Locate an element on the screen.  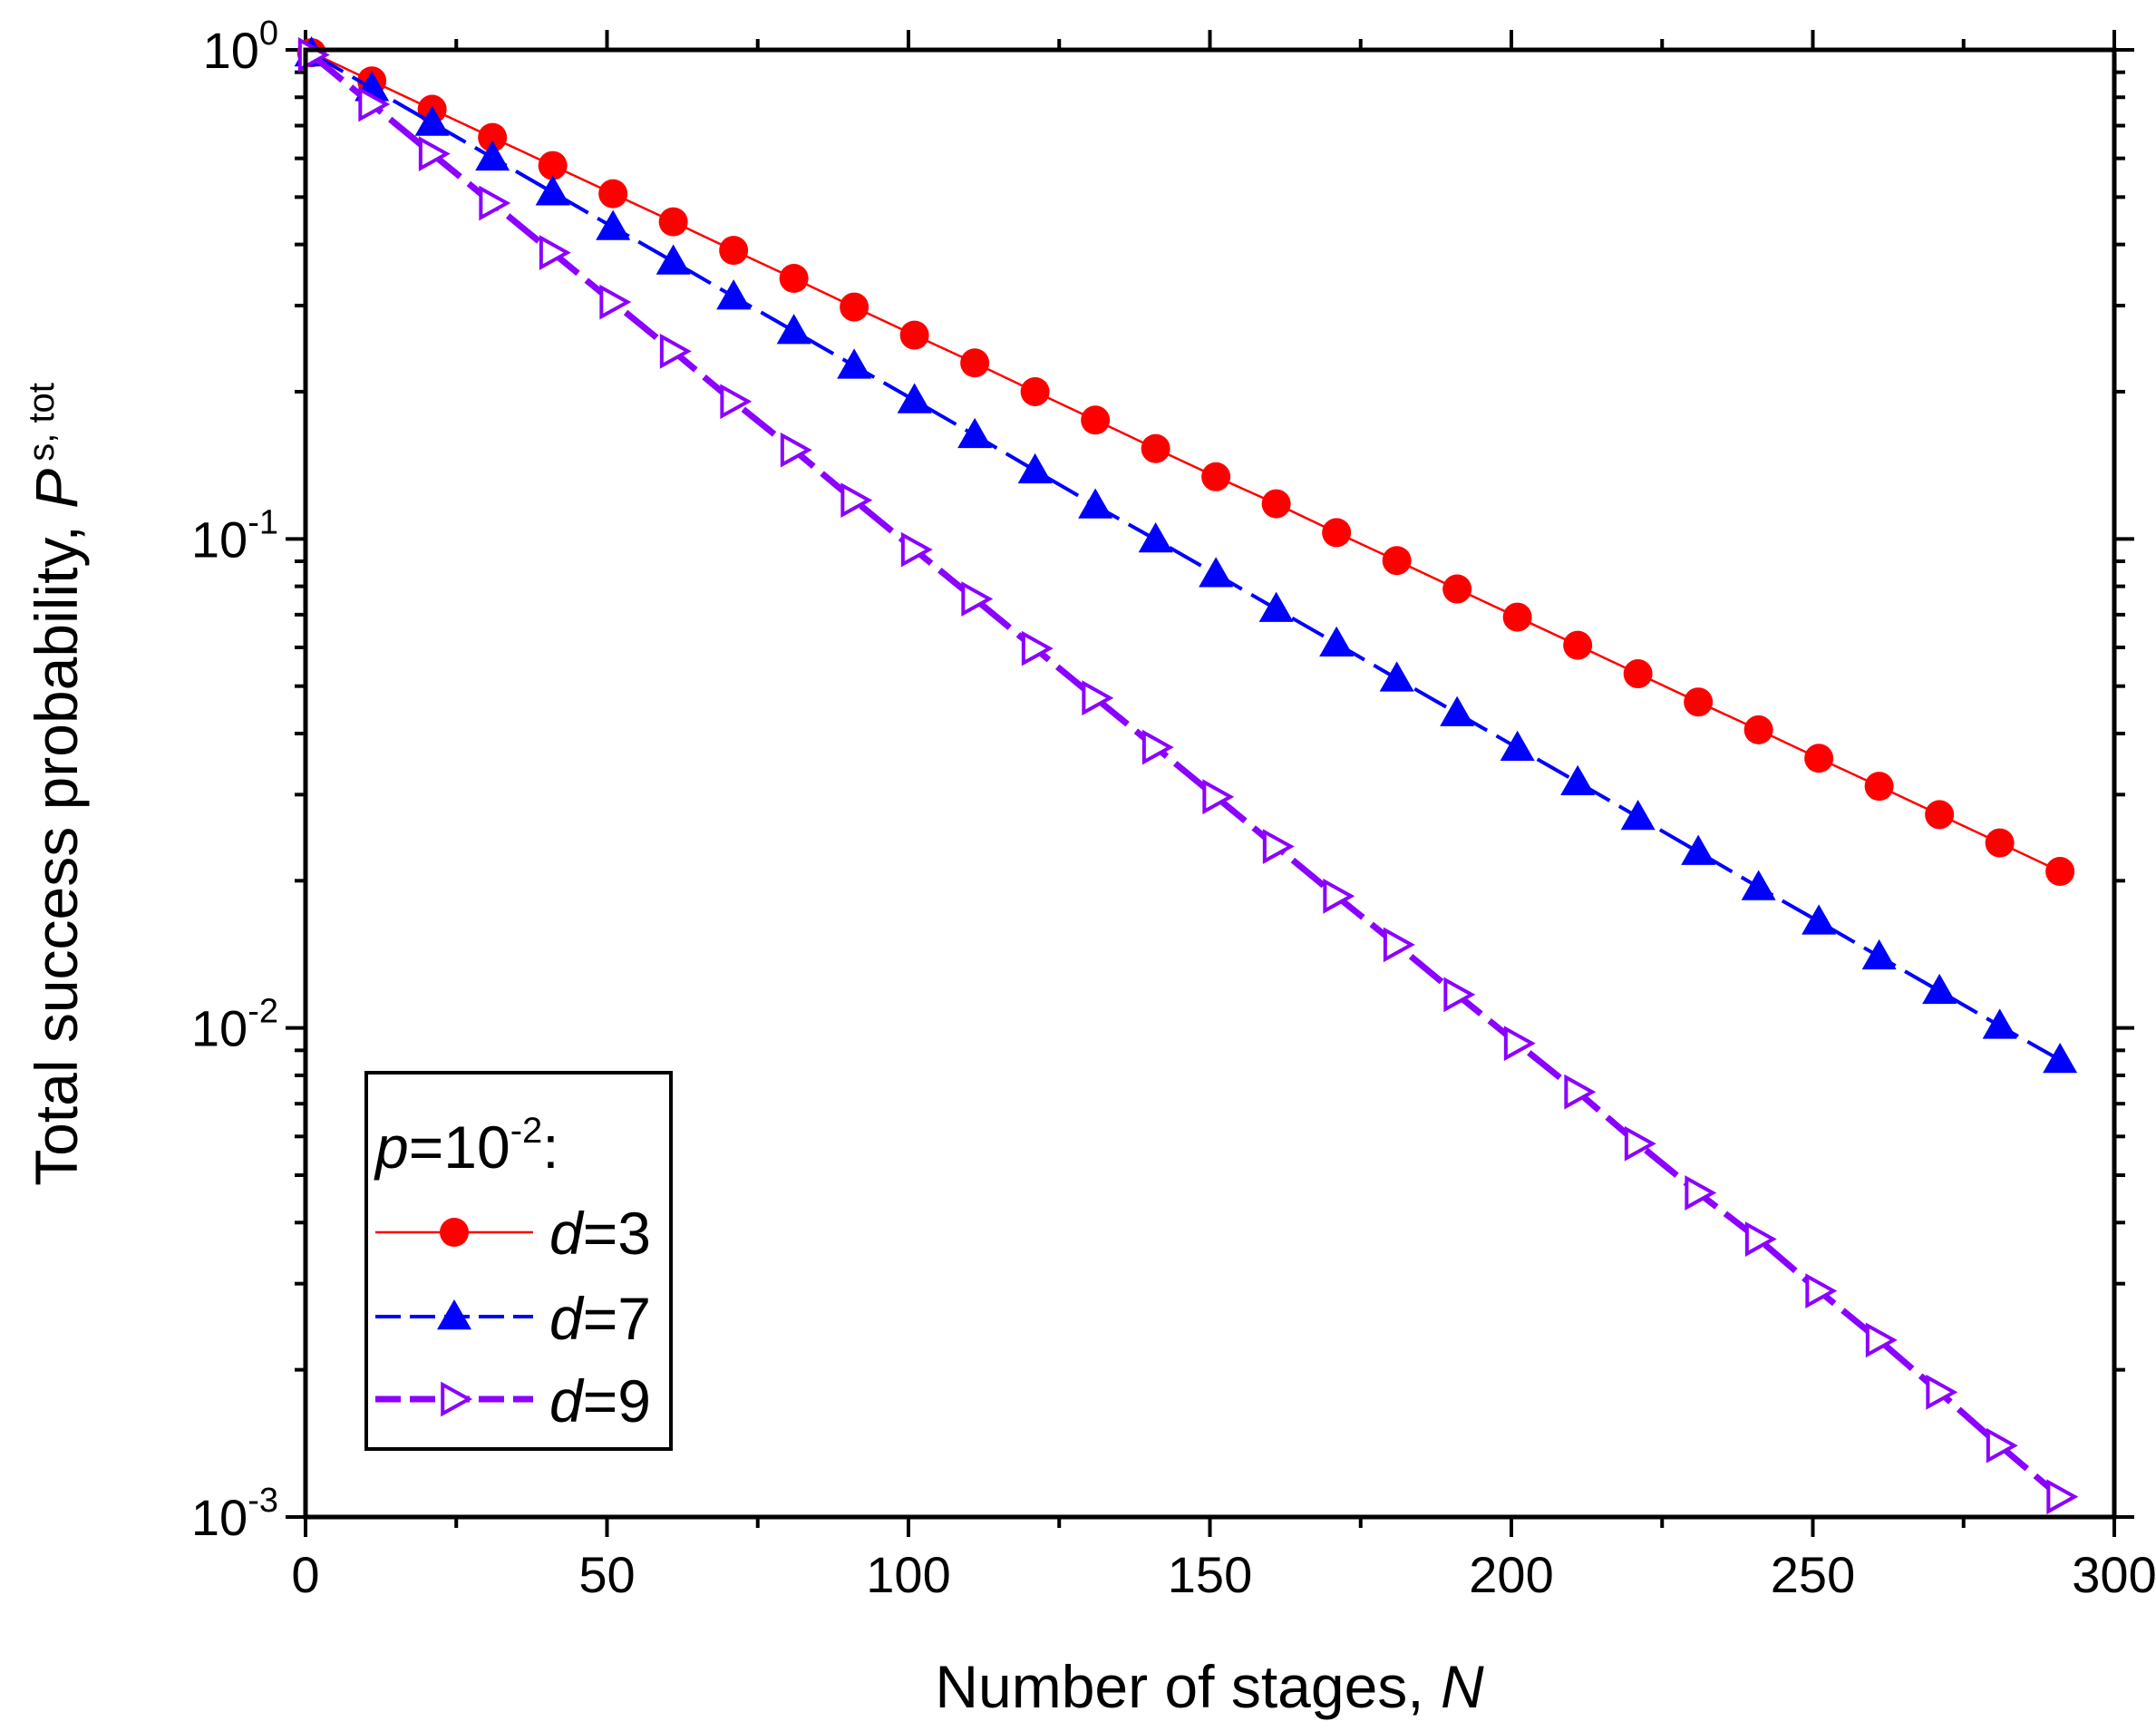
legend-title-suffix: : is located at coordinates (550, 1147).